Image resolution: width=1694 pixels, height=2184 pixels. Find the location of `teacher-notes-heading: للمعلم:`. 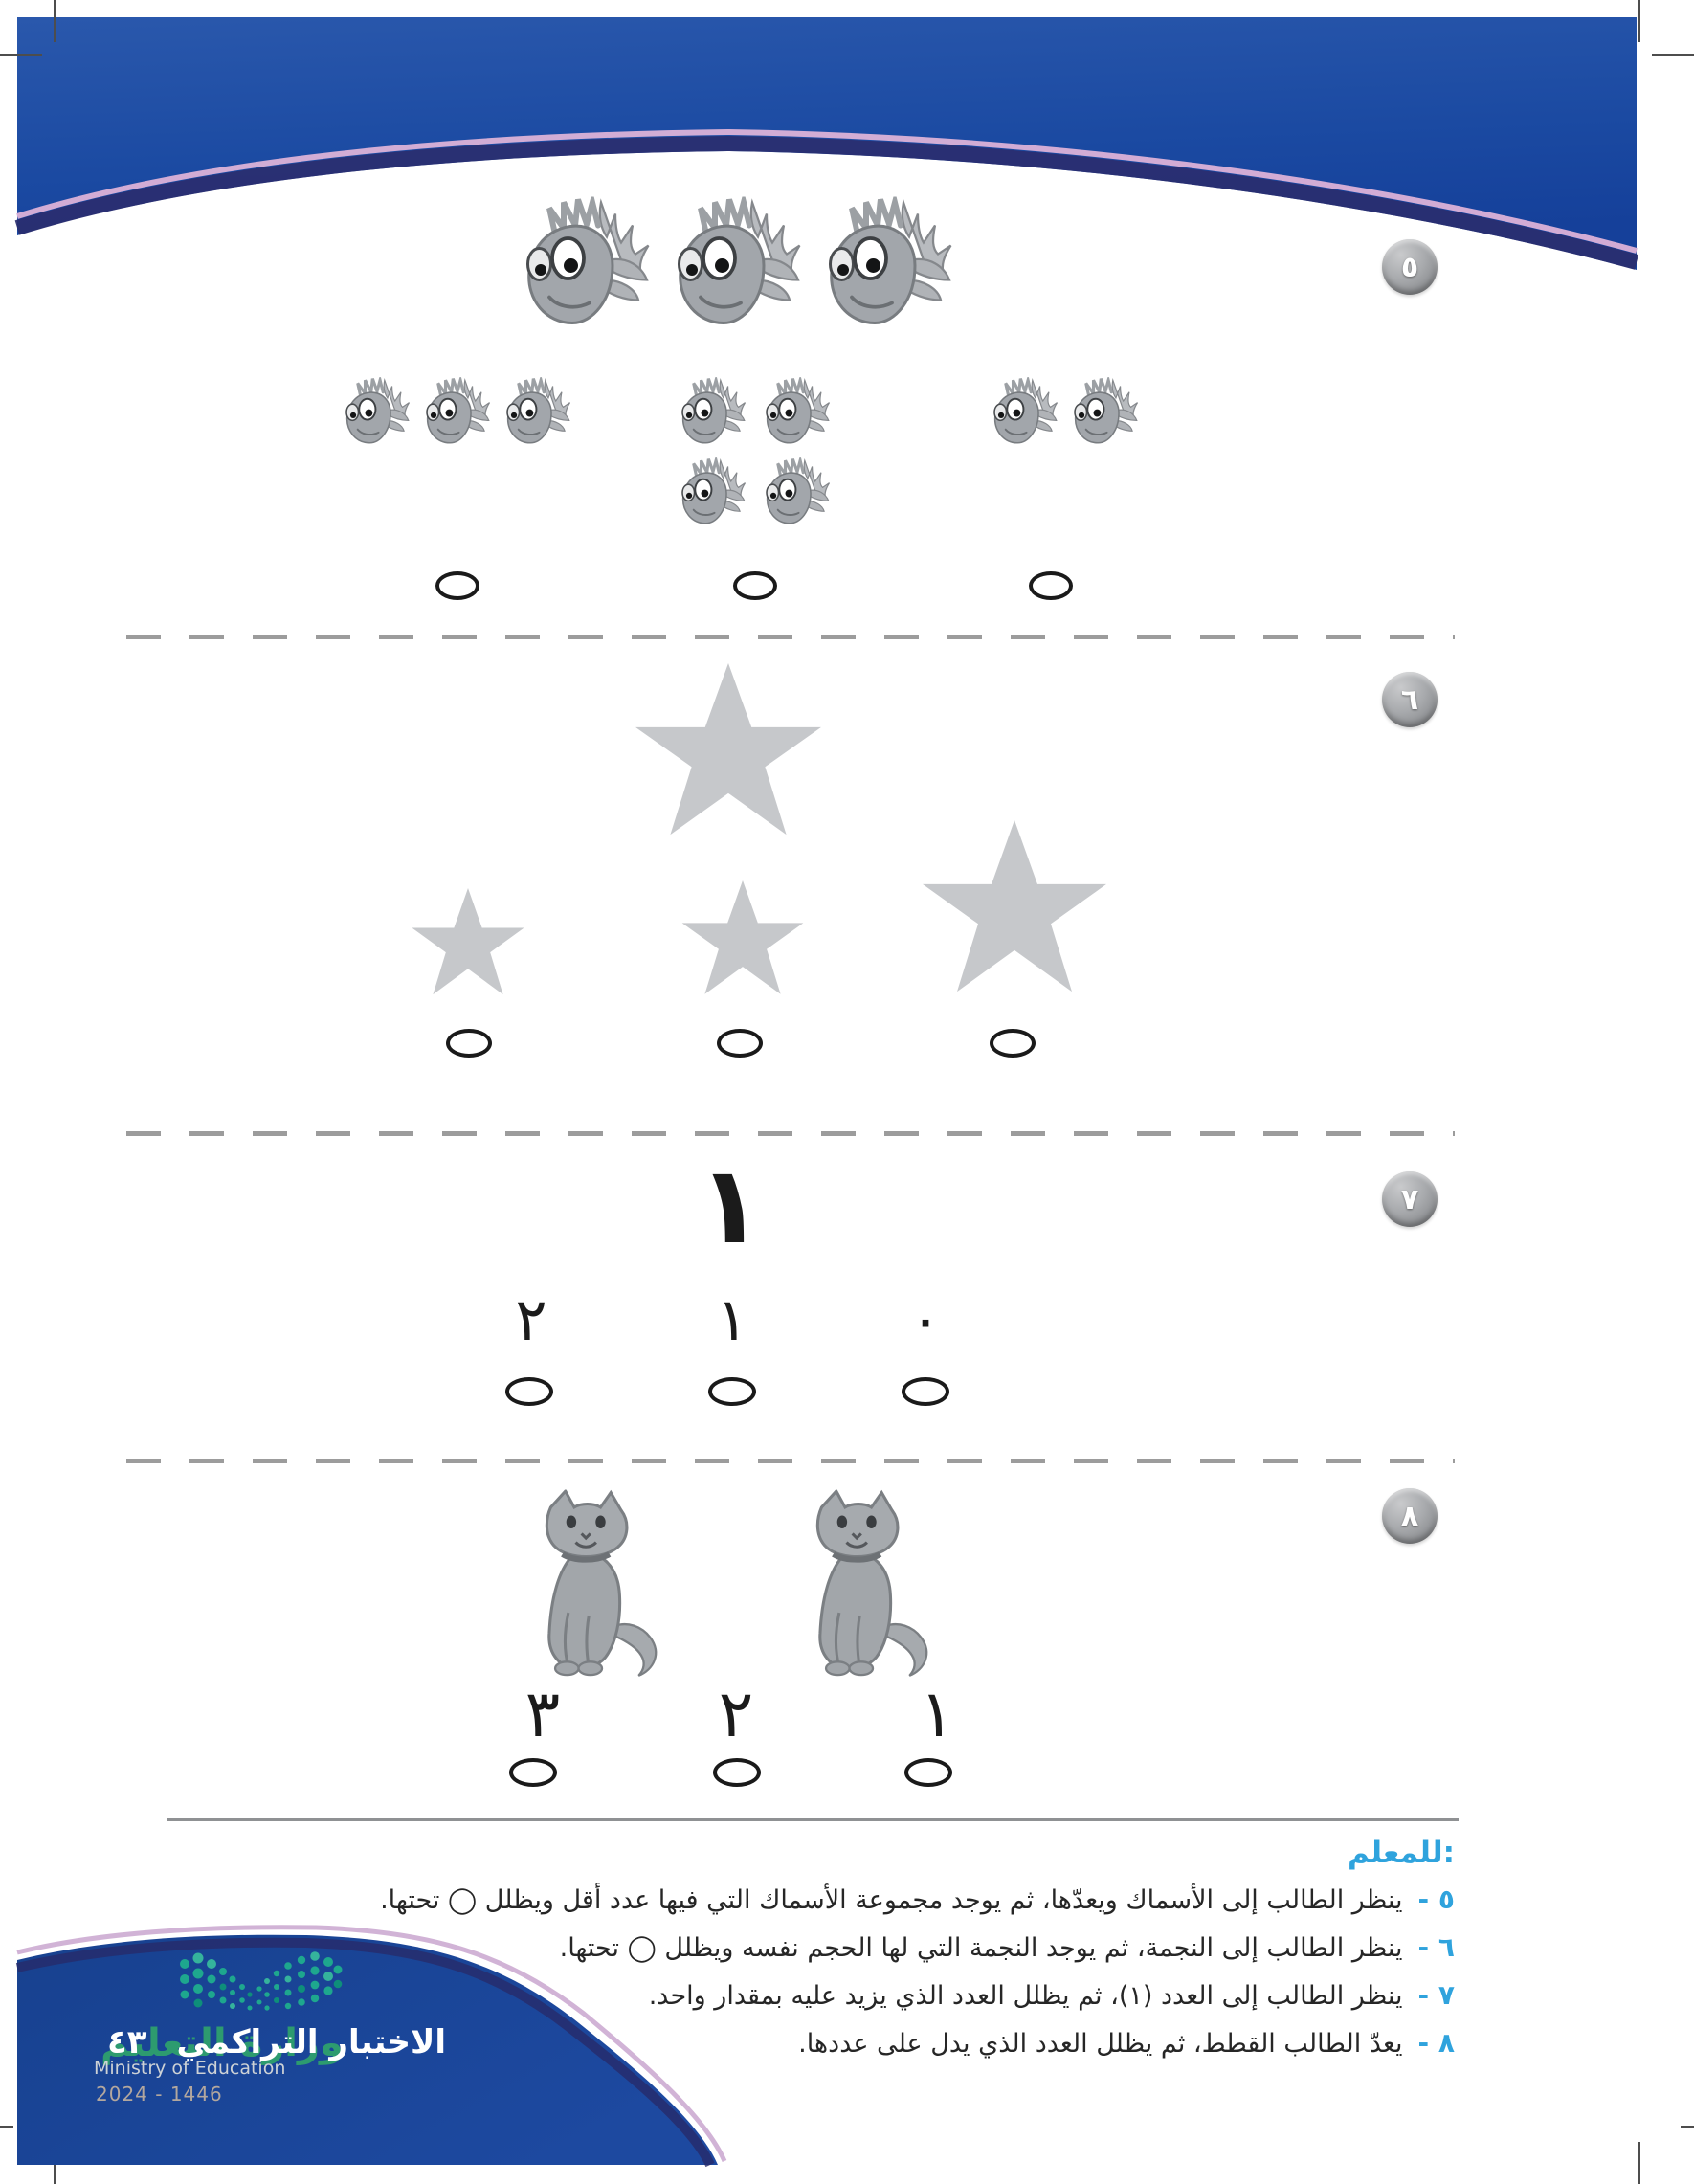

teacher-notes-heading: للمعلم: is located at coordinates (1401, 1853).